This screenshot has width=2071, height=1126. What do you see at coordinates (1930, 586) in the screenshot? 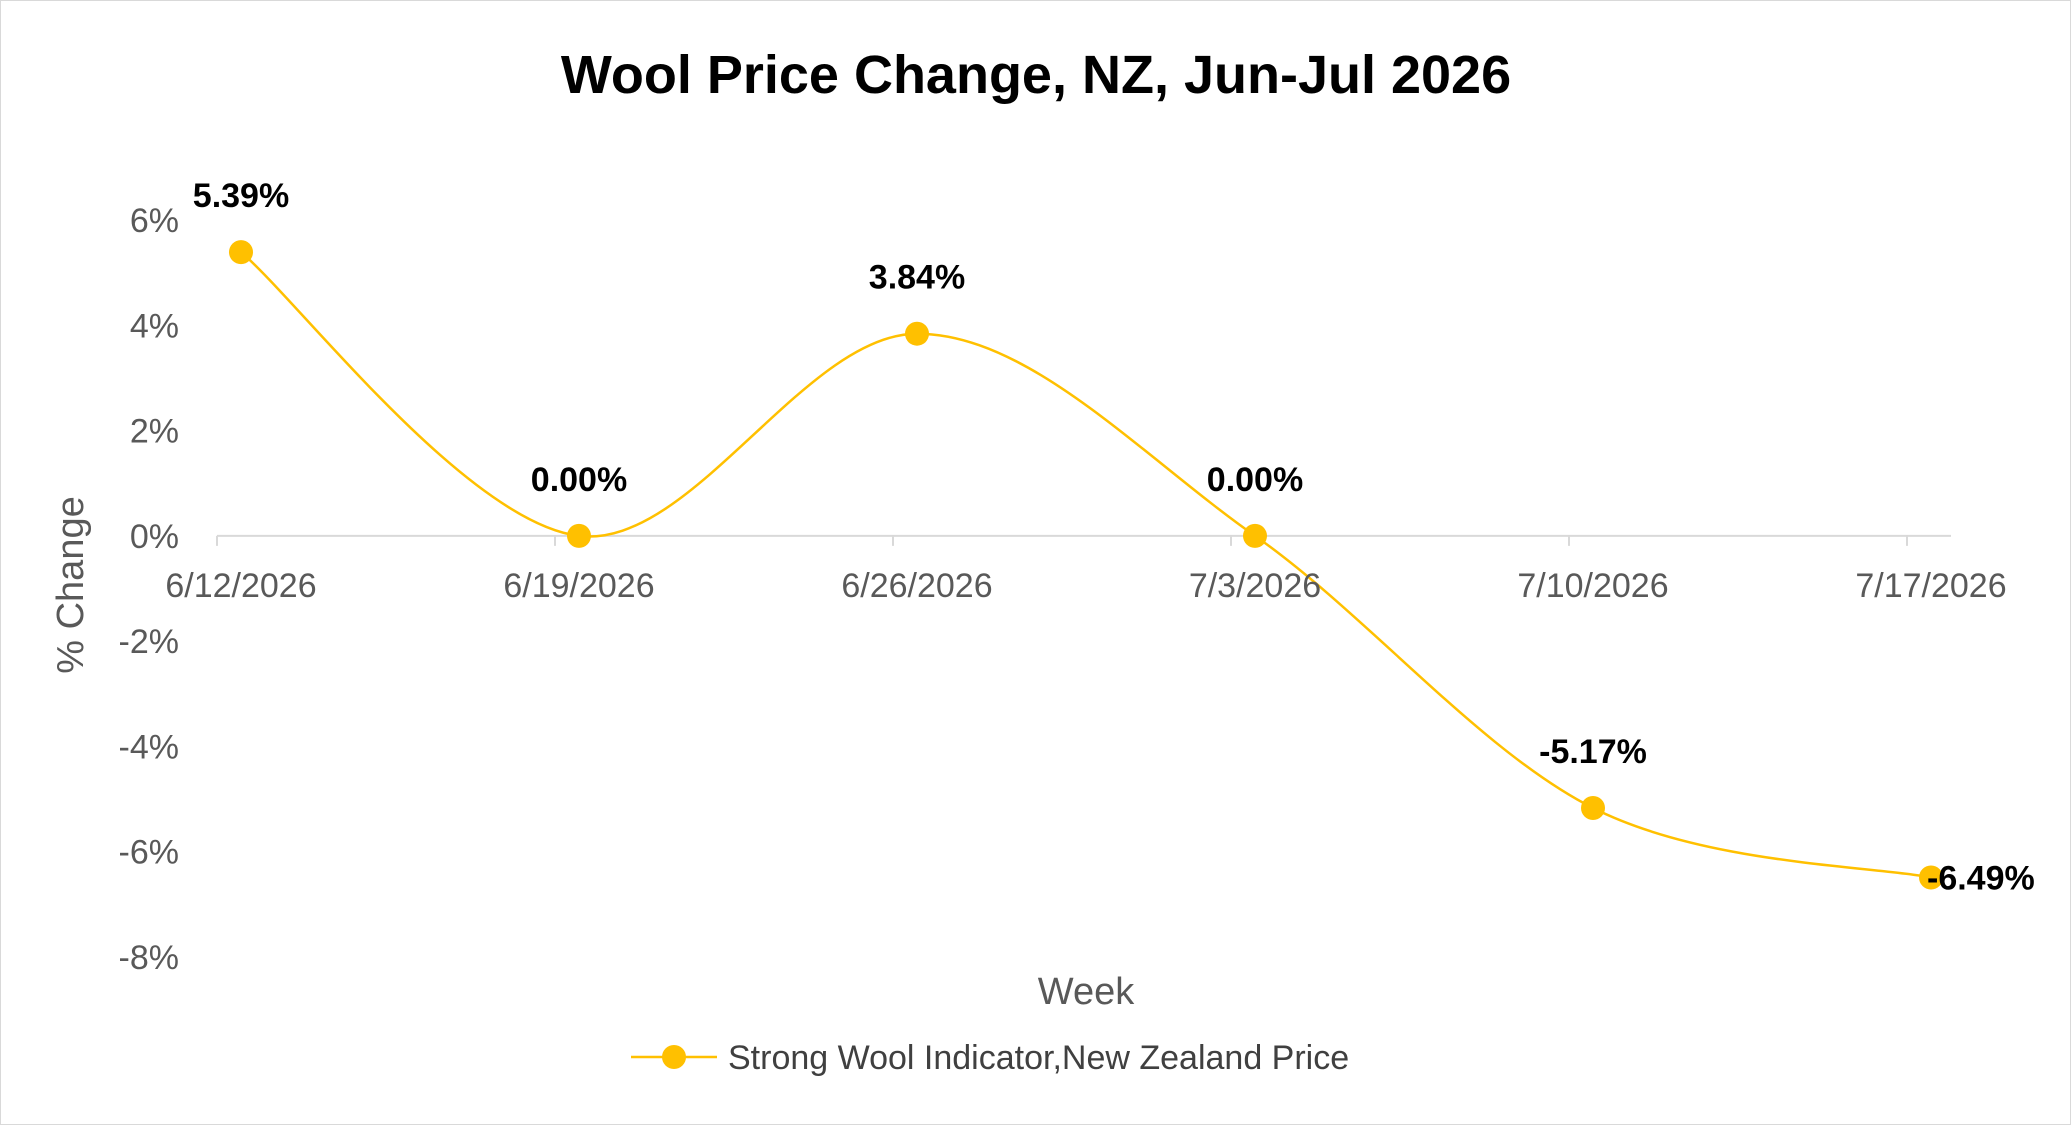
I see `x-tick-label: 7/17/2026` at bounding box center [1930, 586].